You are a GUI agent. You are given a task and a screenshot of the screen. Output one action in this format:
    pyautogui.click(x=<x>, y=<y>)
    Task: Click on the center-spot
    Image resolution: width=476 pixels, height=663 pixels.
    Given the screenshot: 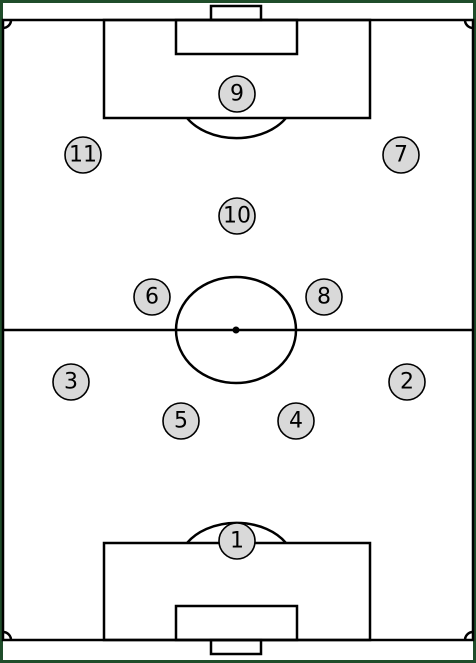 What is the action you would take?
    pyautogui.click(x=236, y=330)
    